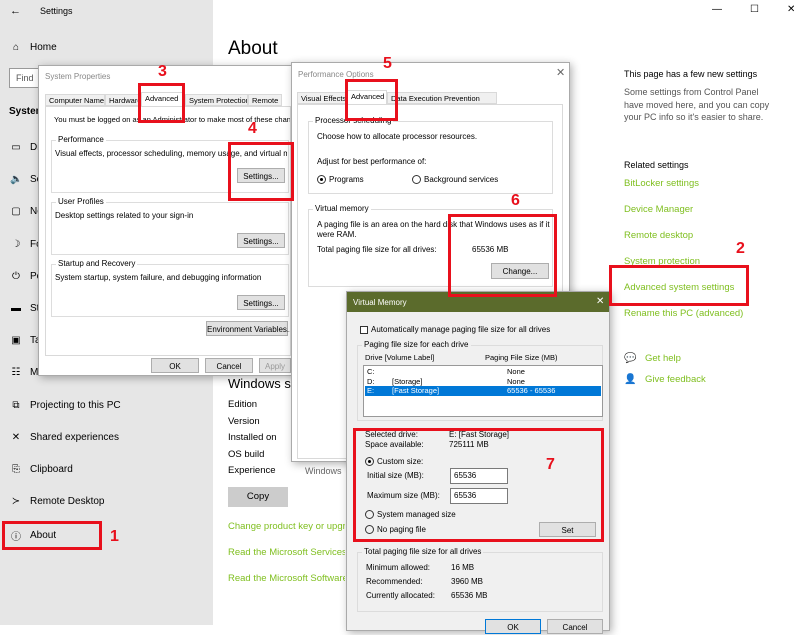 Image resolution: width=800 pixels, height=635 pixels. What do you see at coordinates (23, 78) in the screenshot?
I see `search-input: Find` at bounding box center [23, 78].